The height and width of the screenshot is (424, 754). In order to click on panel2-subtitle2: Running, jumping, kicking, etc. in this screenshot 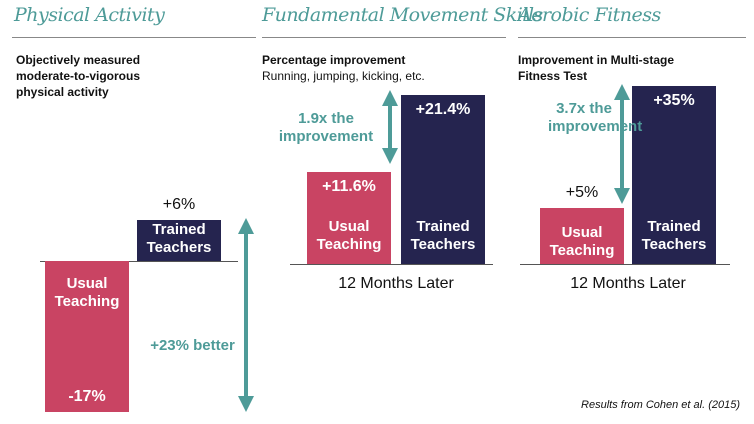, I will do `click(343, 76)`.